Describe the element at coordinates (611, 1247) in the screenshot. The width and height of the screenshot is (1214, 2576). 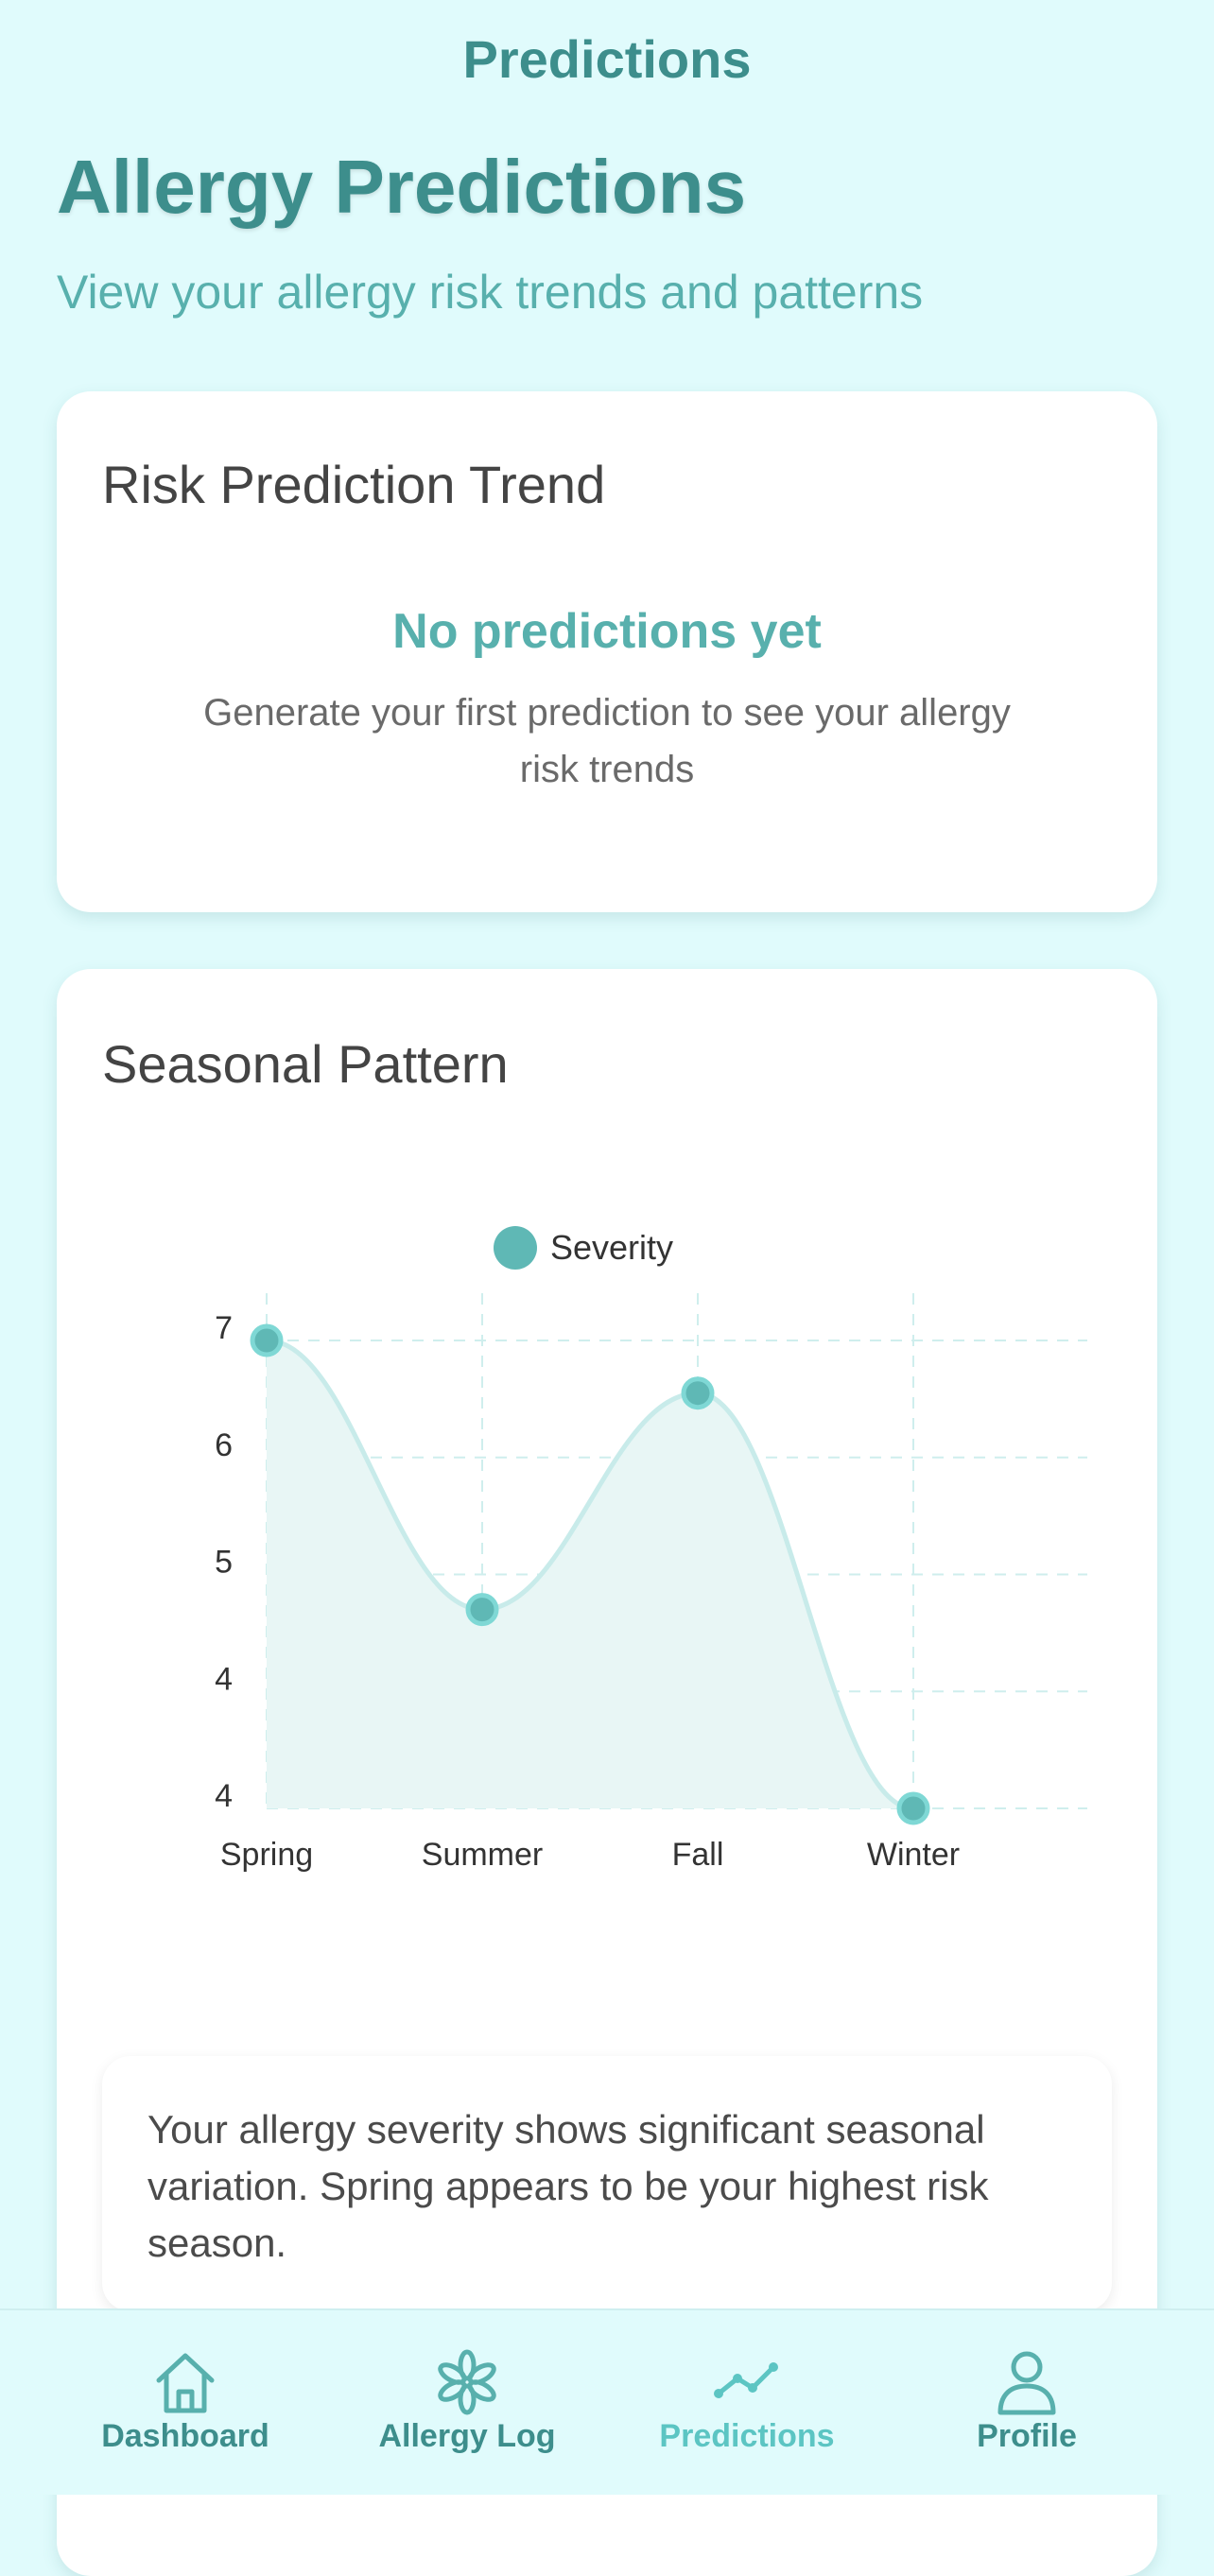
I see `legend-label: Severity` at that location.